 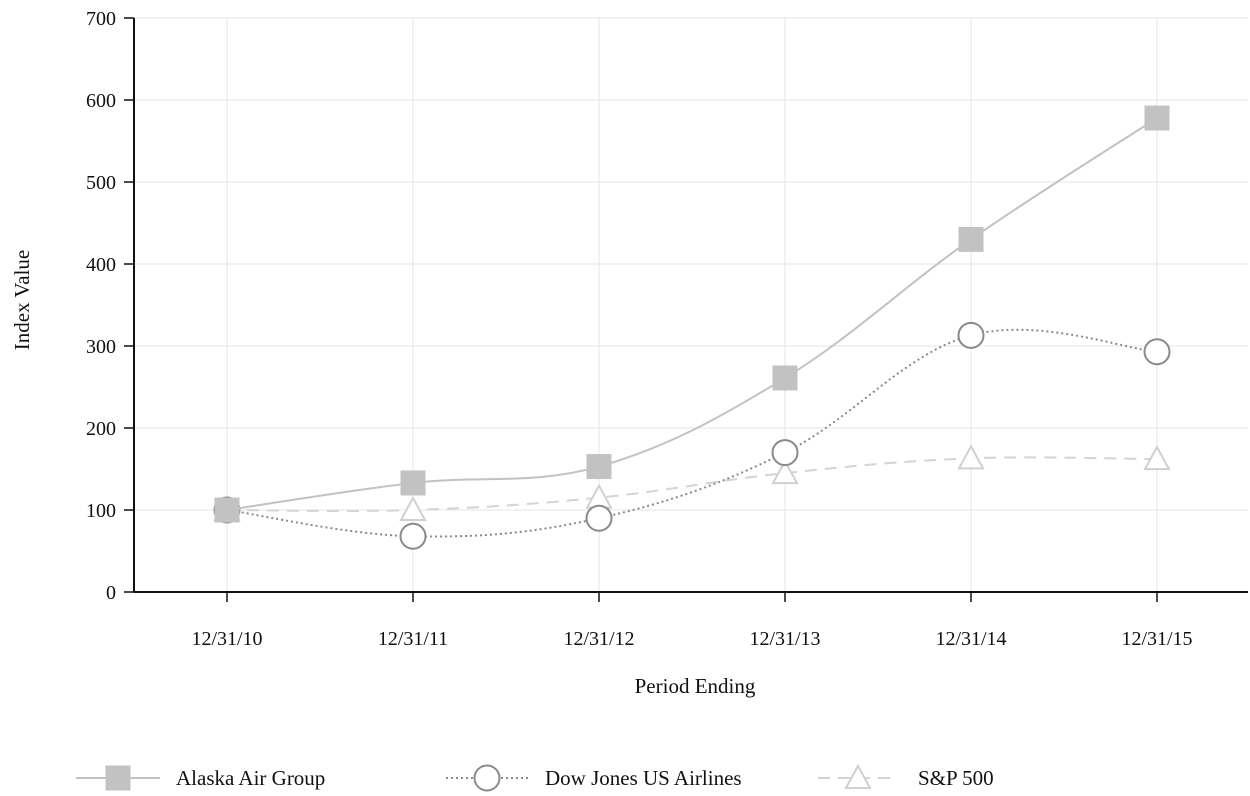 I want to click on x-tick-label: 12/31/15, so click(x=1156, y=639).